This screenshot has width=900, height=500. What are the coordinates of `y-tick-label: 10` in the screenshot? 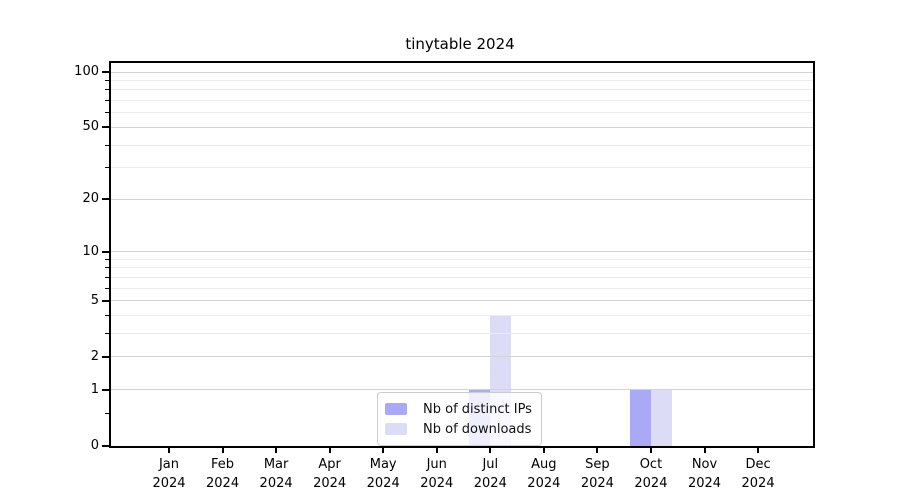 It's located at (90, 251).